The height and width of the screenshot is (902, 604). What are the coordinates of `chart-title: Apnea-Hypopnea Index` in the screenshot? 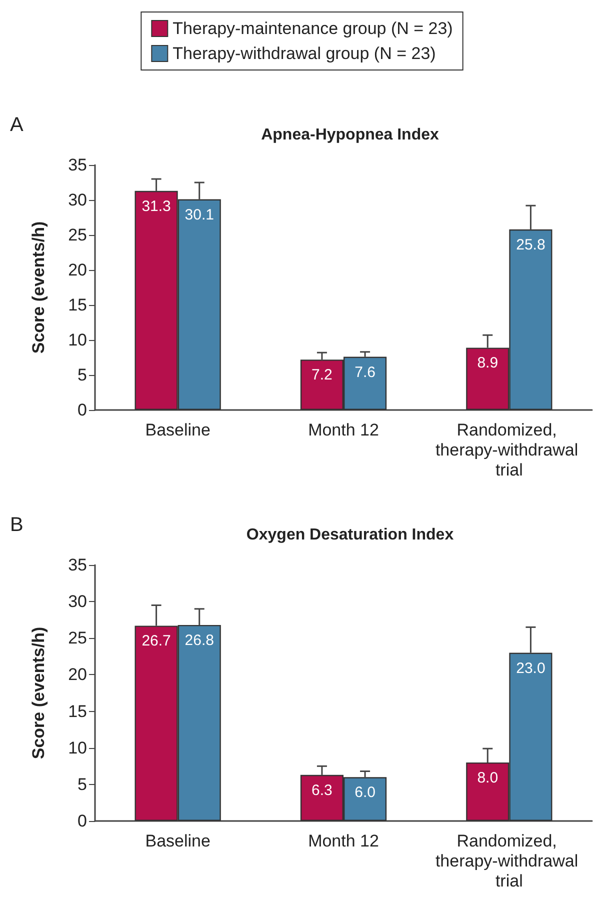 It's located at (350, 135).